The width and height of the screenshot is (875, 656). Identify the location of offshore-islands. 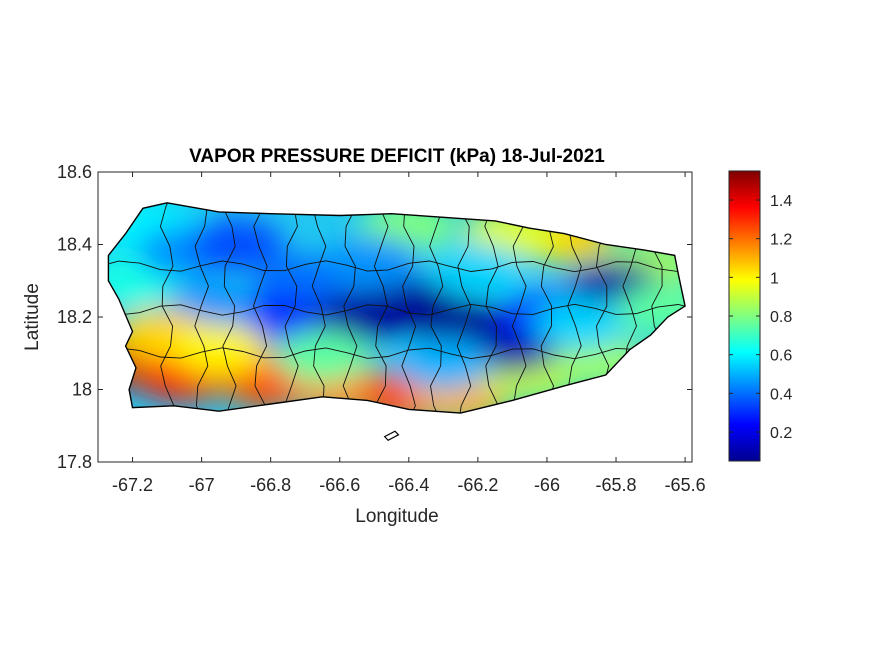
(391, 436).